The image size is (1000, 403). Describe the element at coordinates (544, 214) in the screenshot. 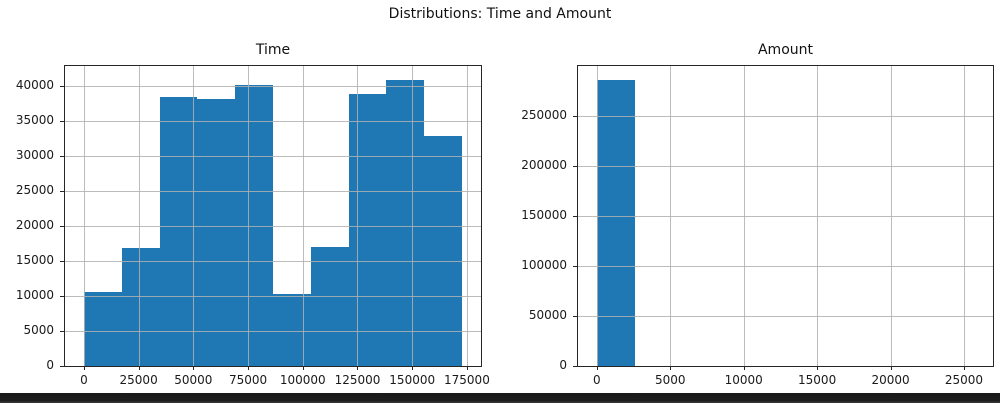

I see `amount-histogram-ytick-label-3: 150000` at that location.